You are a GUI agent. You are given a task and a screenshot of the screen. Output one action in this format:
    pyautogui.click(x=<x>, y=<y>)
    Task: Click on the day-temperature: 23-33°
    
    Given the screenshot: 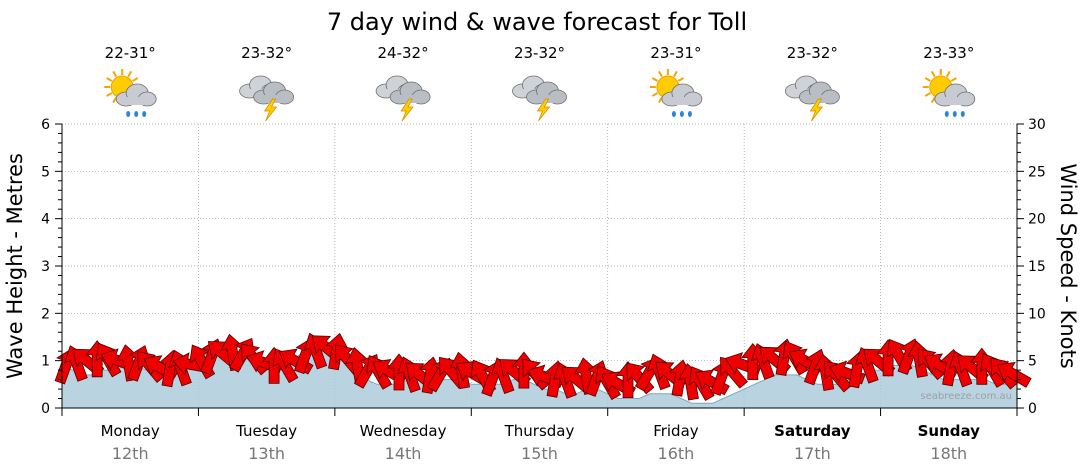 What is the action you would take?
    pyautogui.click(x=948, y=53)
    